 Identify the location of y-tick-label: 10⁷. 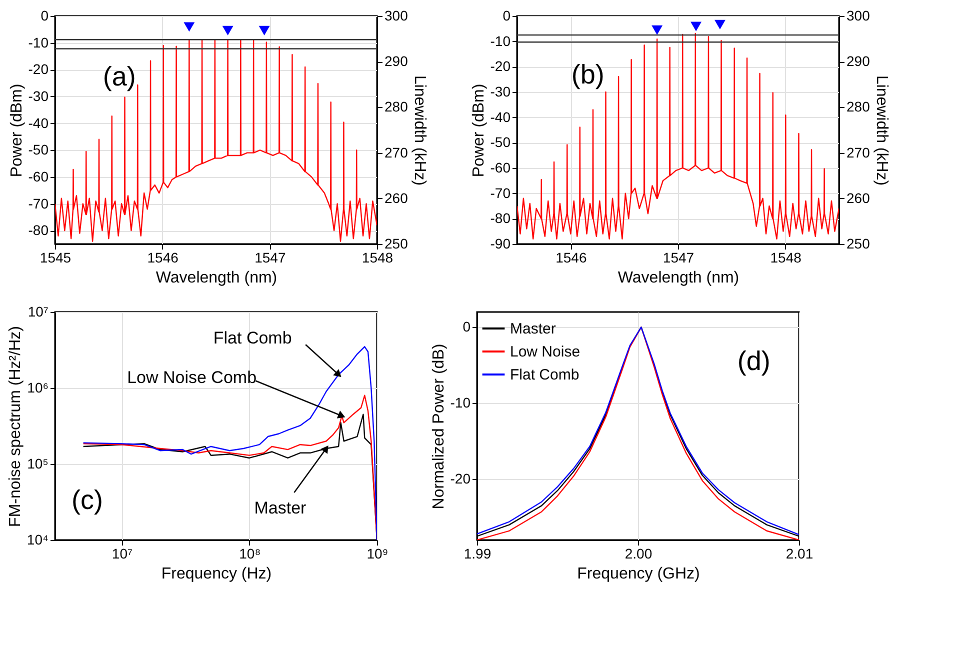
(38, 312).